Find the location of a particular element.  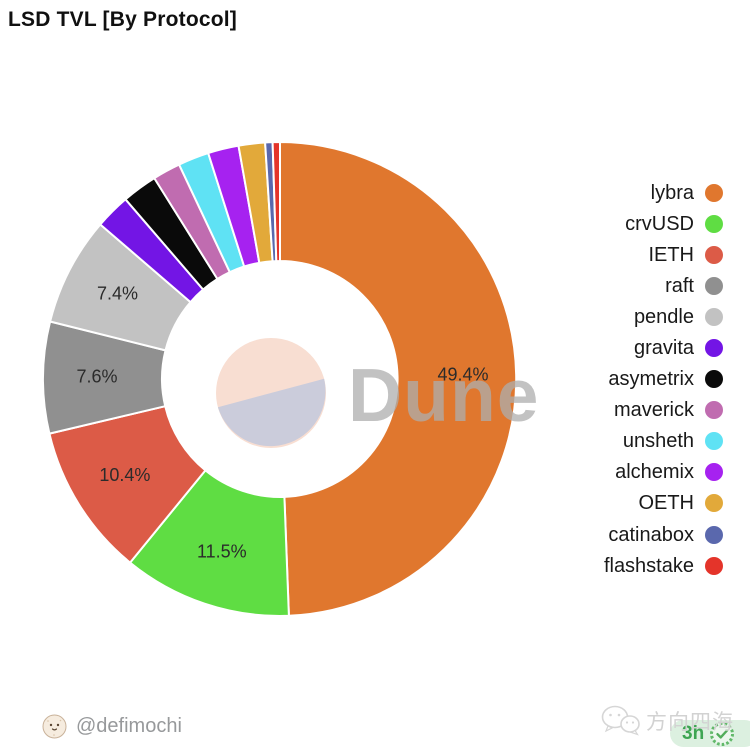

badge-time-text: 3h is located at coordinates (693, 733).